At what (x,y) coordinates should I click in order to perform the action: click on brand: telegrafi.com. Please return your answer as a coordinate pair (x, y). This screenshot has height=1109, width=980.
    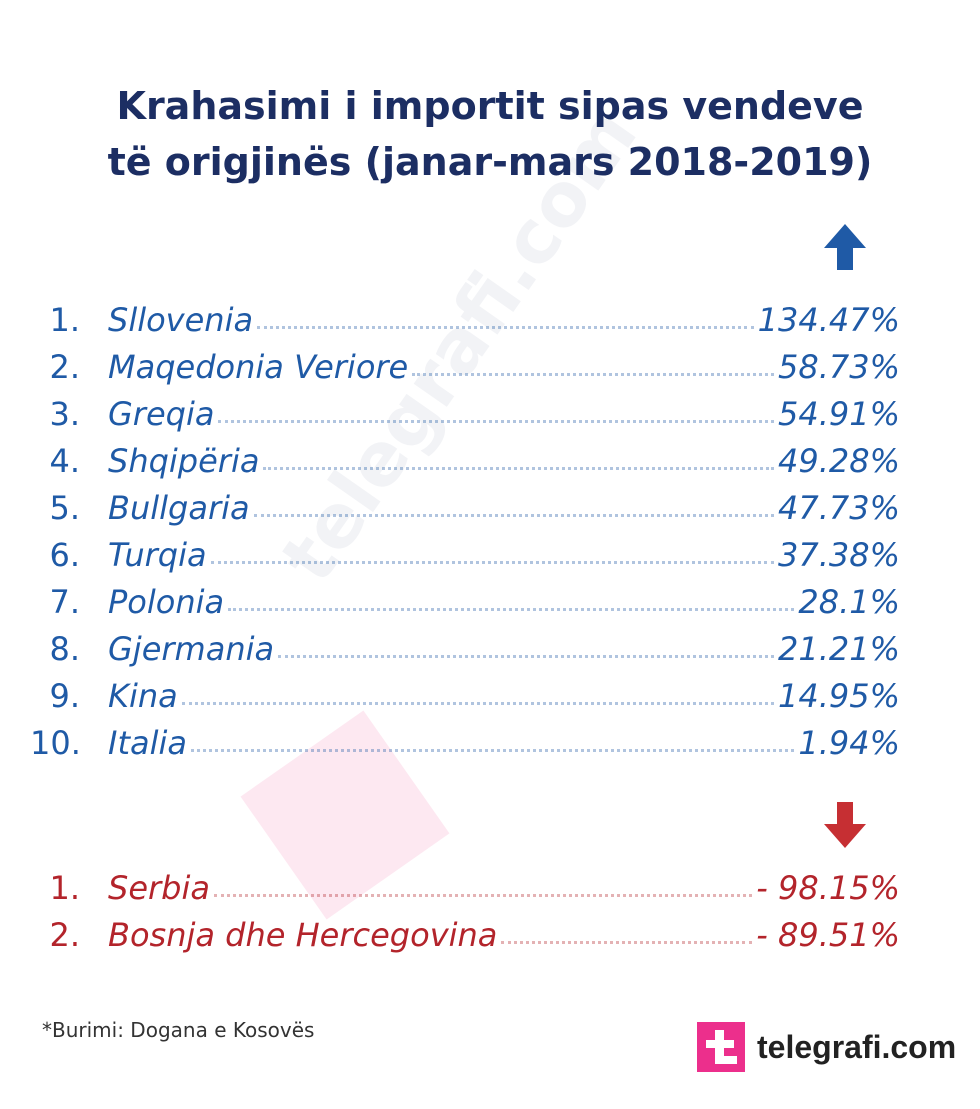
    Looking at the image, I should click on (826, 1047).